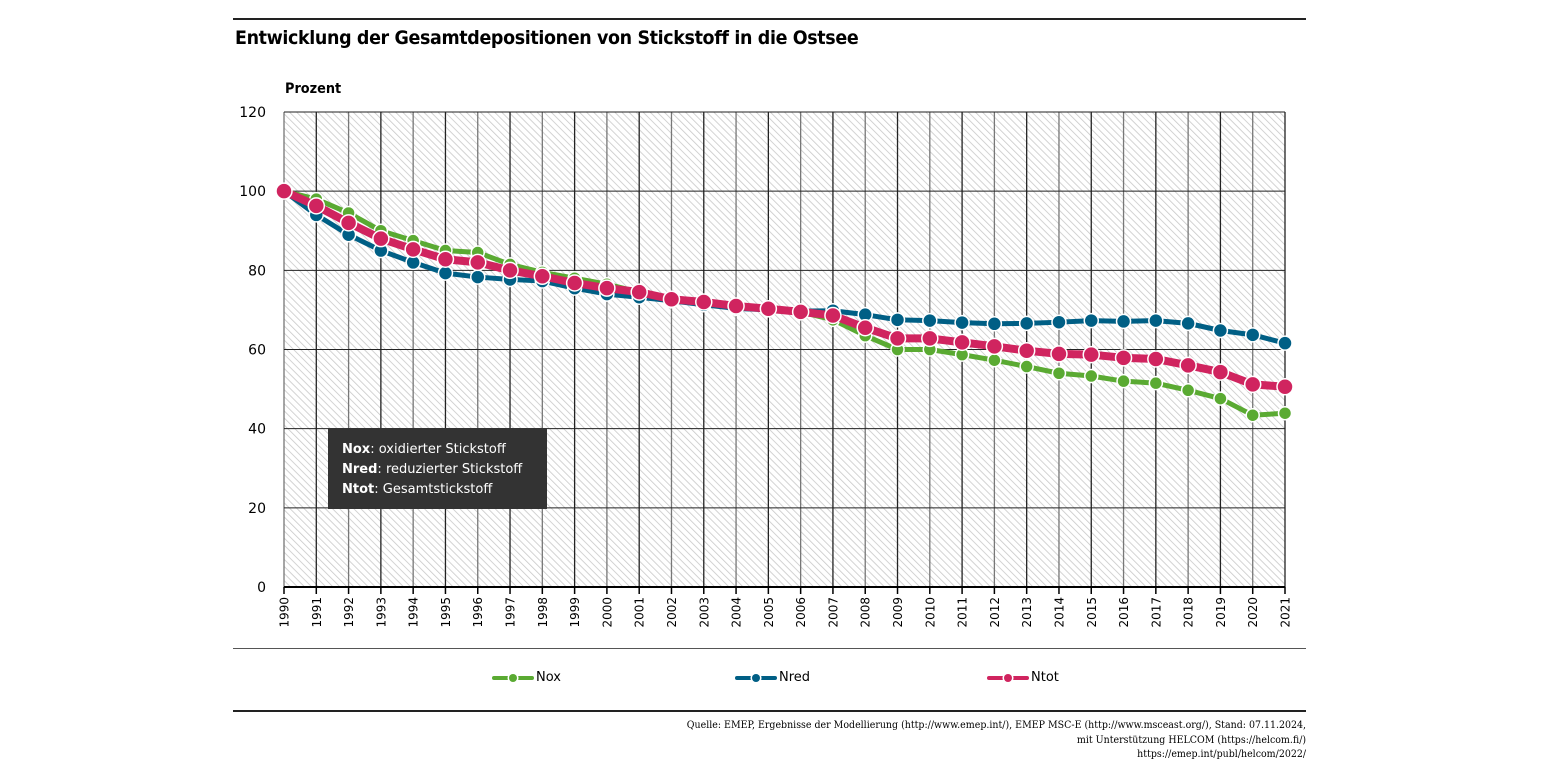 This screenshot has height=775, width=1545. I want to click on info-line-nox: Nox: oxidierter Stickstoff, so click(424, 449).